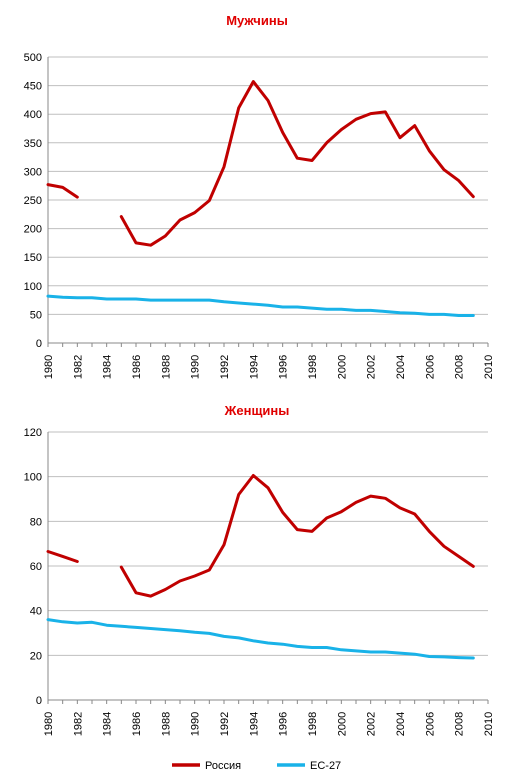 This screenshot has width=514, height=781. Describe the element at coordinates (36, 656) in the screenshot. I see `y-tick-label: 20` at that location.